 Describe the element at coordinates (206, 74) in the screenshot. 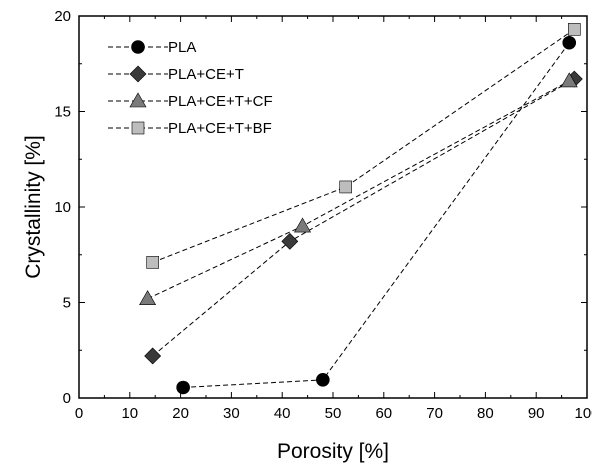

I see `legend-label: PLA+CE+T` at that location.